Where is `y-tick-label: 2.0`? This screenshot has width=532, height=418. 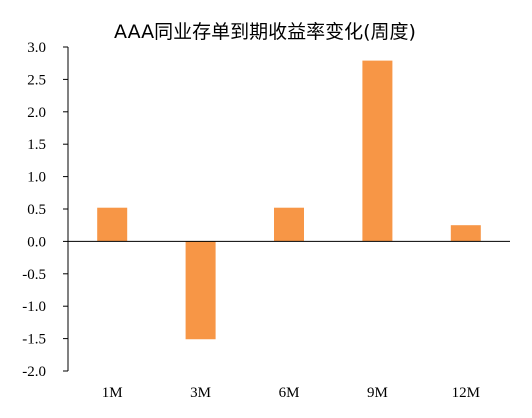
y-tick-label: 2.0 is located at coordinates (36, 113).